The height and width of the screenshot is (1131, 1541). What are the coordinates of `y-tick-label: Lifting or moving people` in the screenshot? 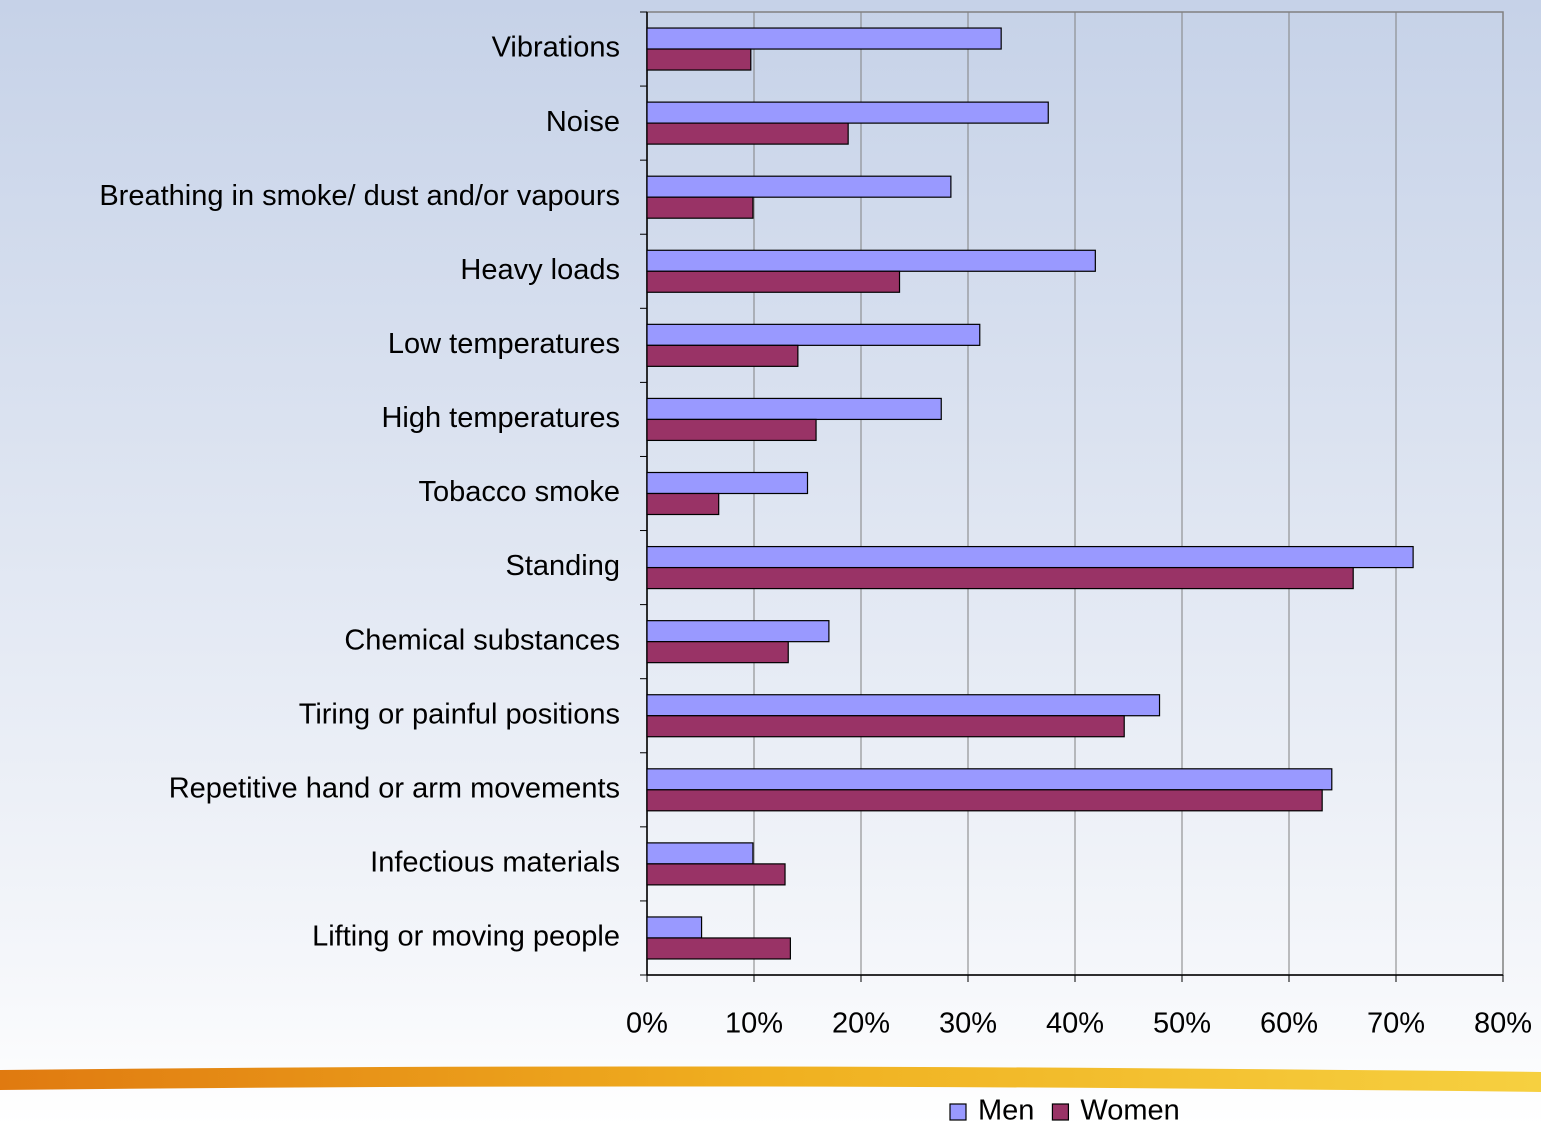 It's located at (466, 937).